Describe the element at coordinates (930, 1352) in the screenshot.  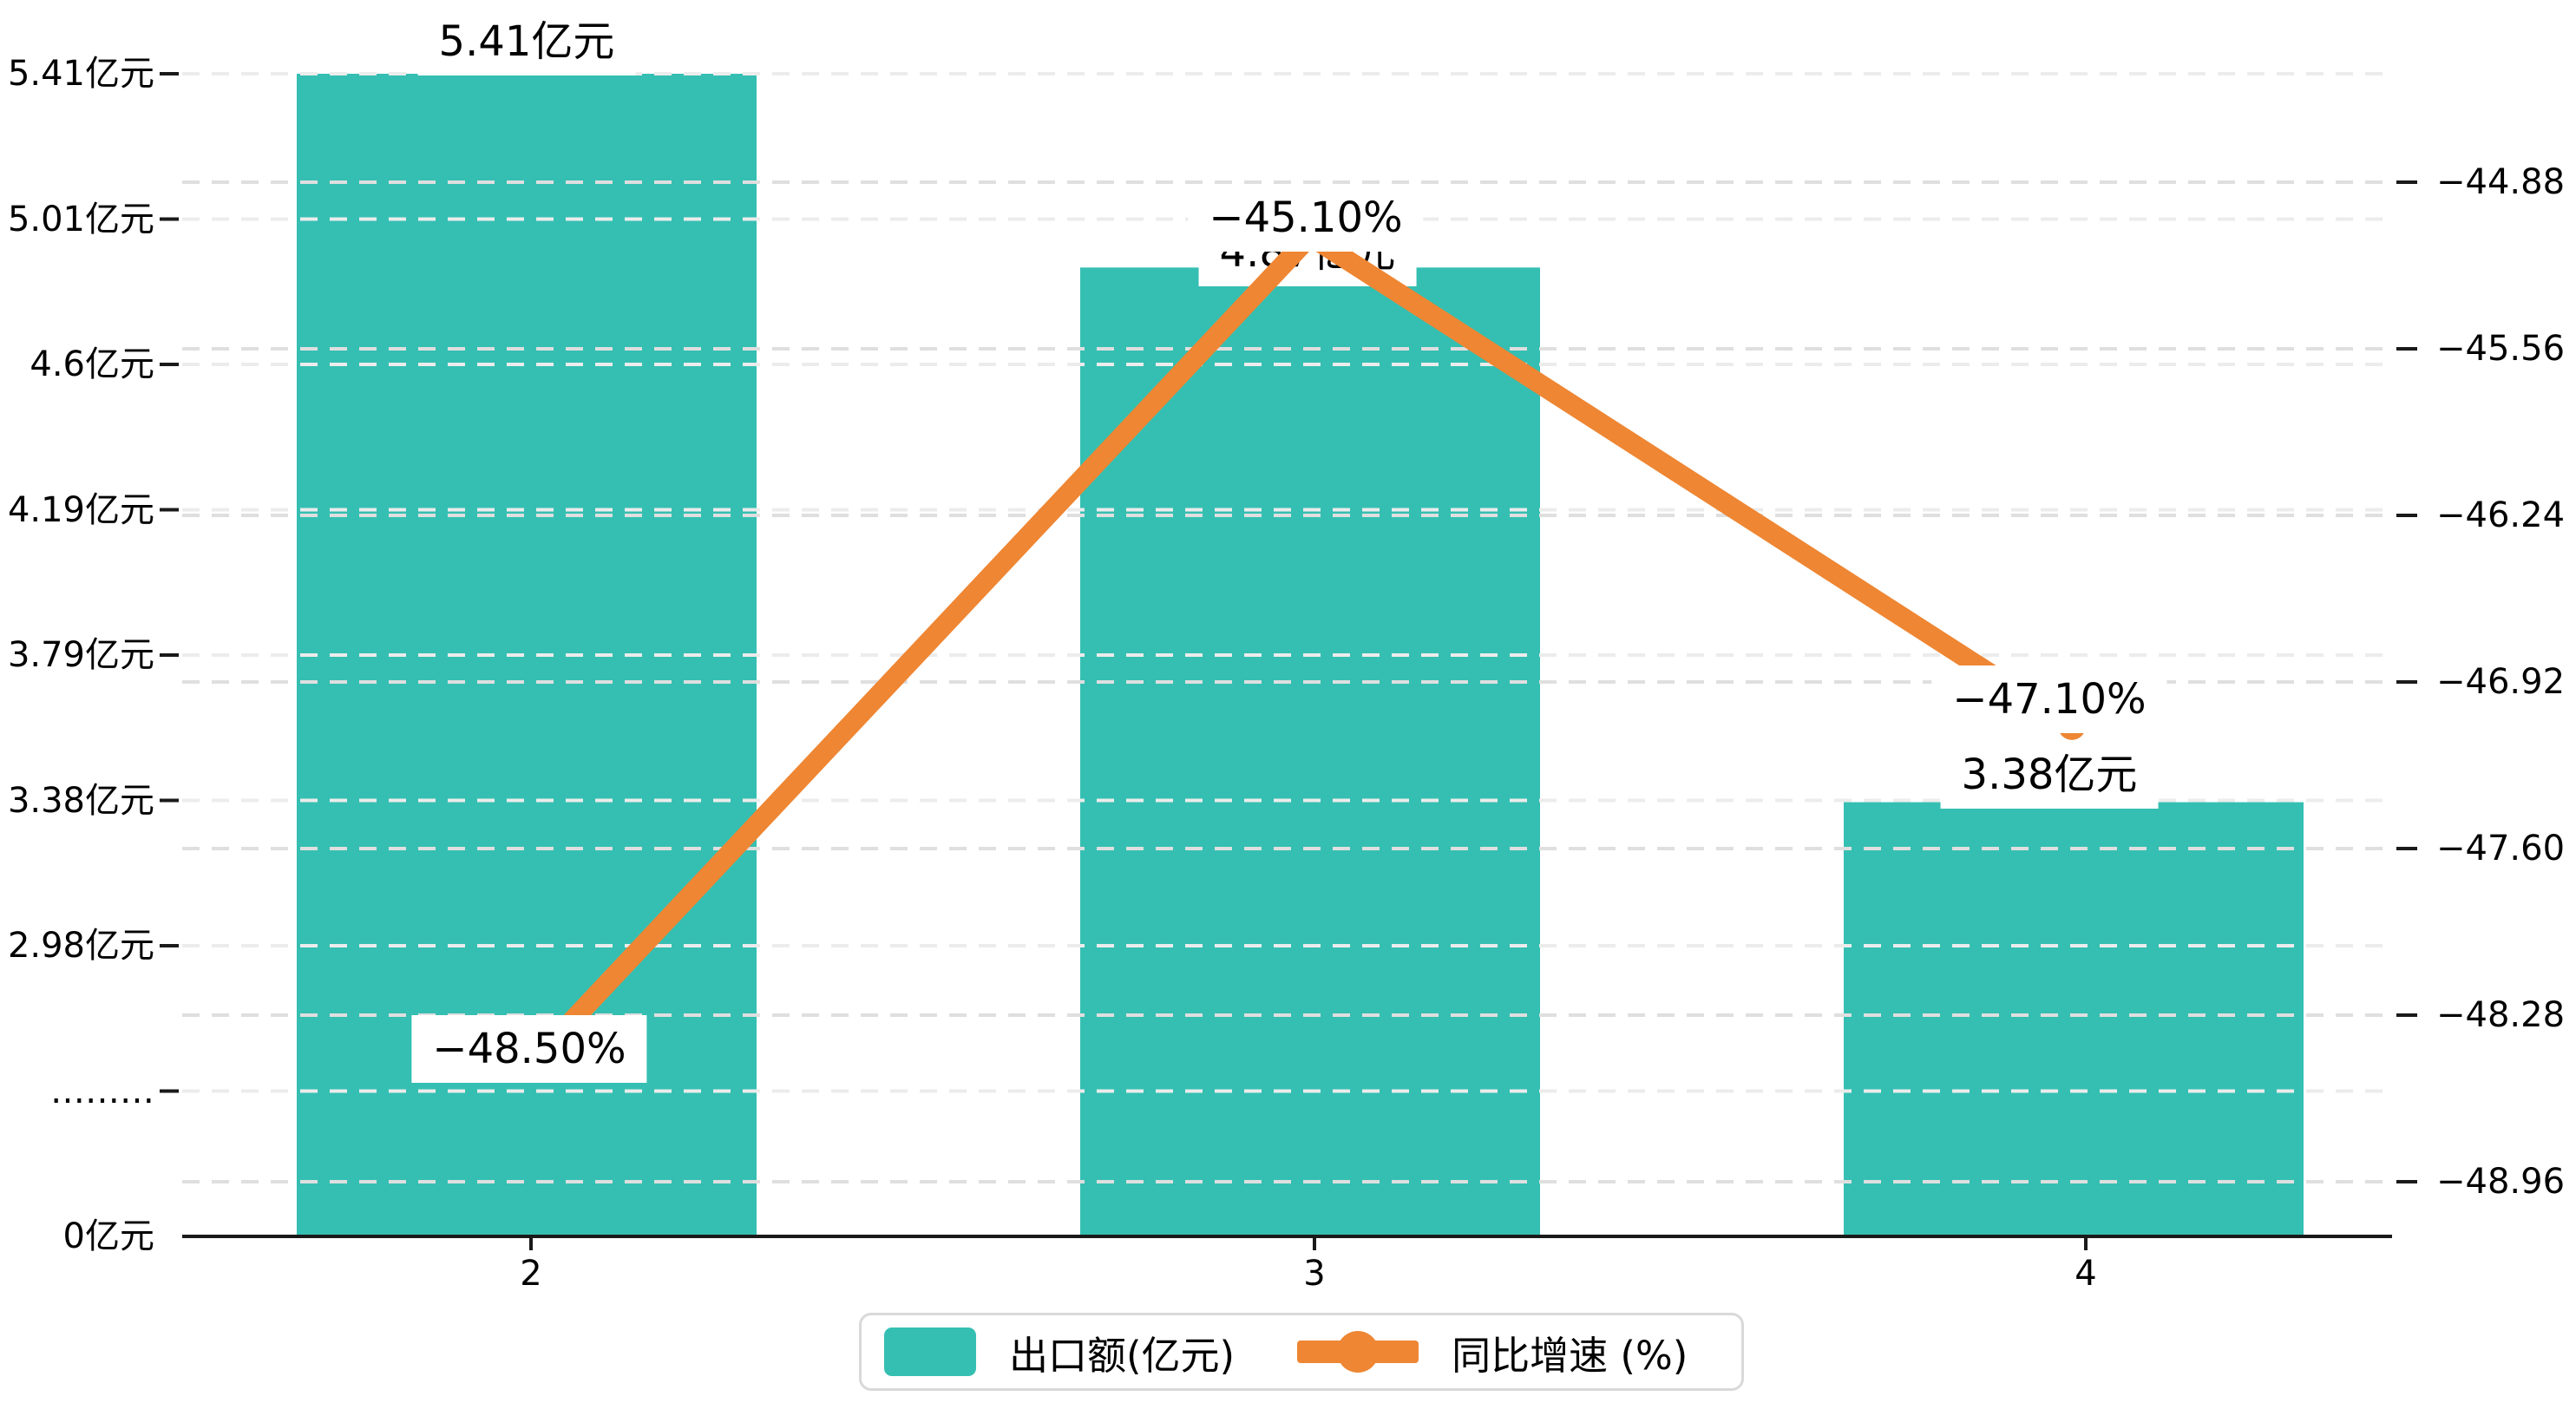
I see `bar-swatch-icon` at that location.